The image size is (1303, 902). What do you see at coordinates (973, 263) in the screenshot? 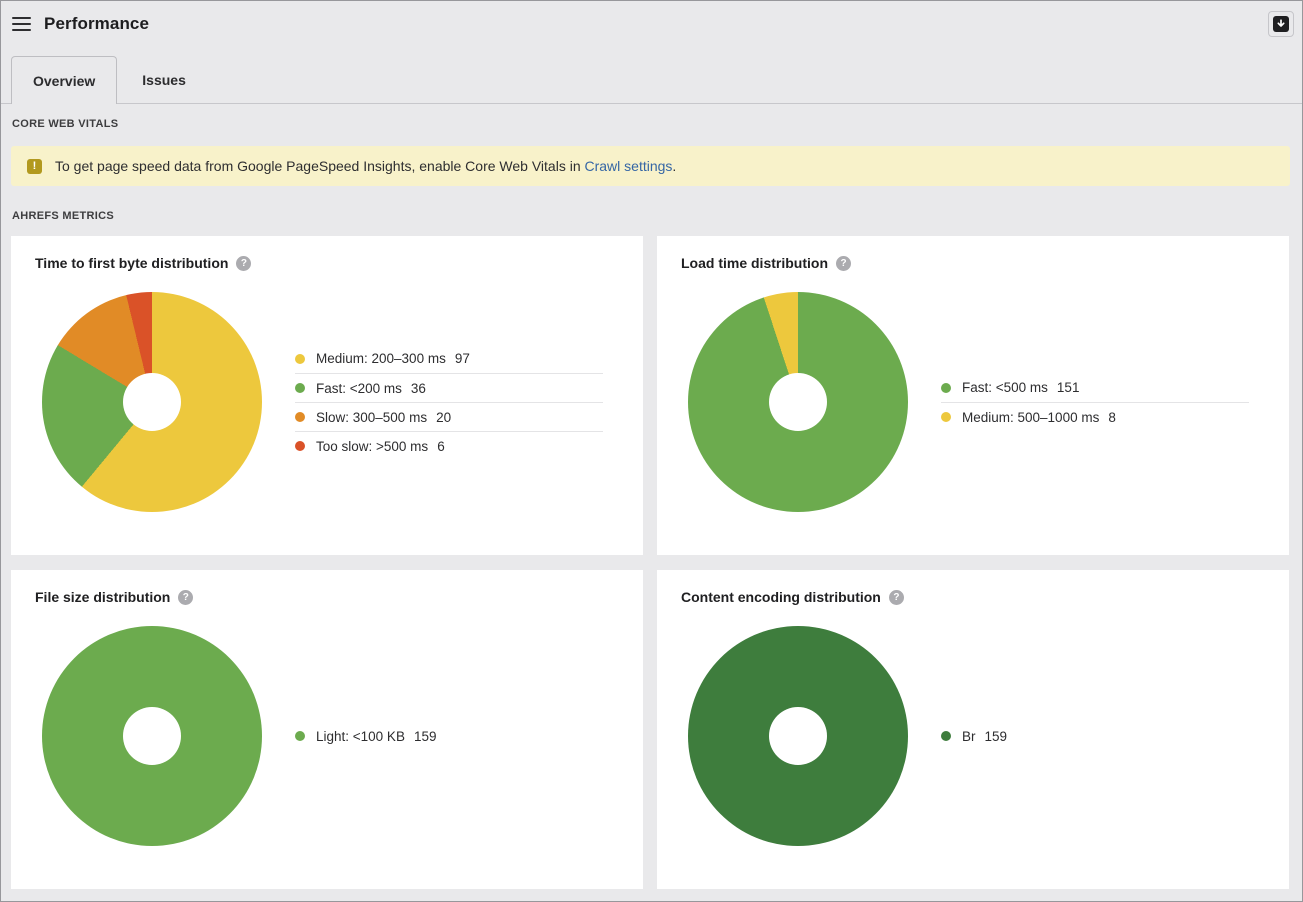
I see `card-header: Load time distribution ?` at bounding box center [973, 263].